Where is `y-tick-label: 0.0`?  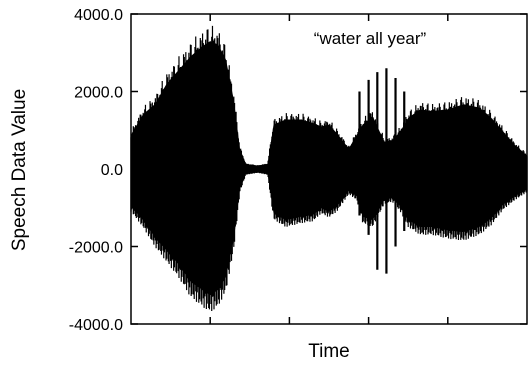
y-tick-label: 0.0 is located at coordinates (112, 170).